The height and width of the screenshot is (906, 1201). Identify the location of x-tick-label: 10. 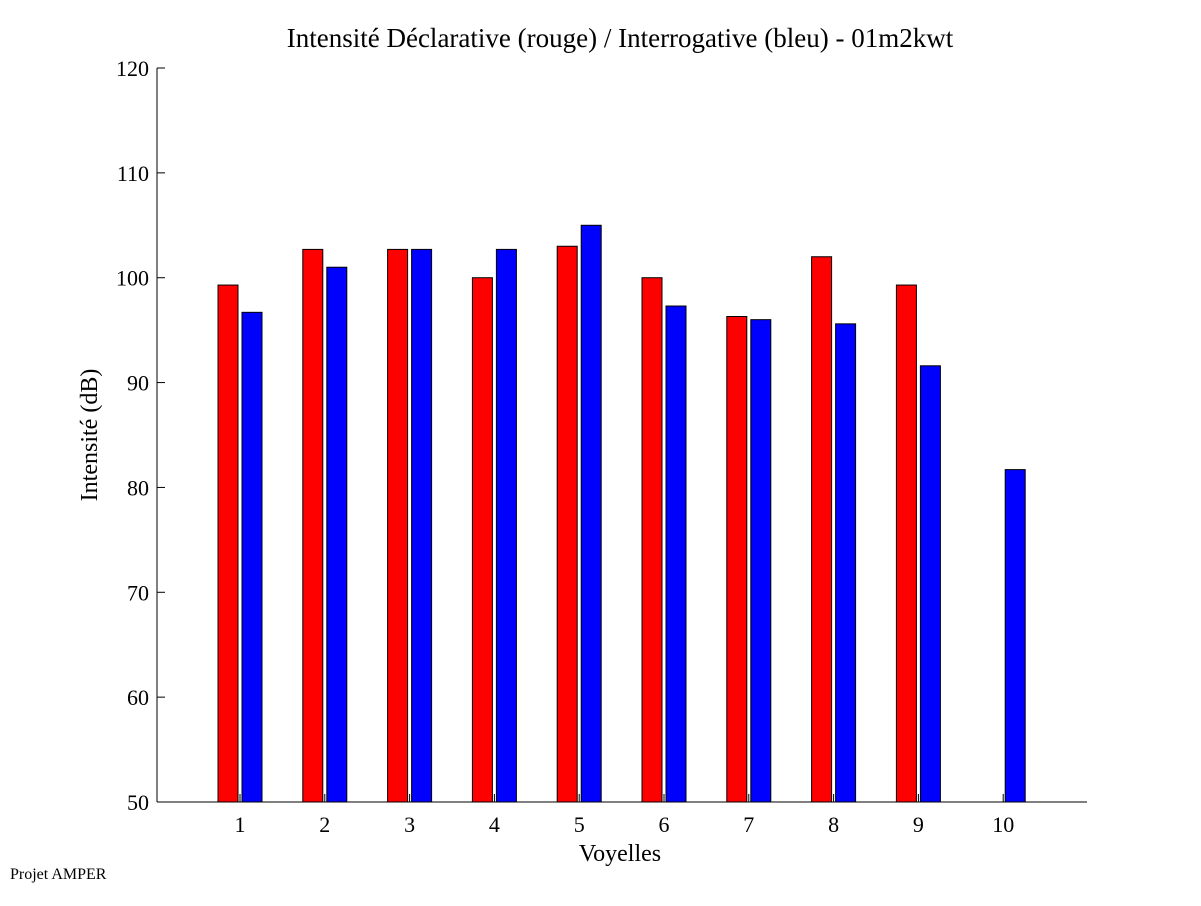
(1003, 824).